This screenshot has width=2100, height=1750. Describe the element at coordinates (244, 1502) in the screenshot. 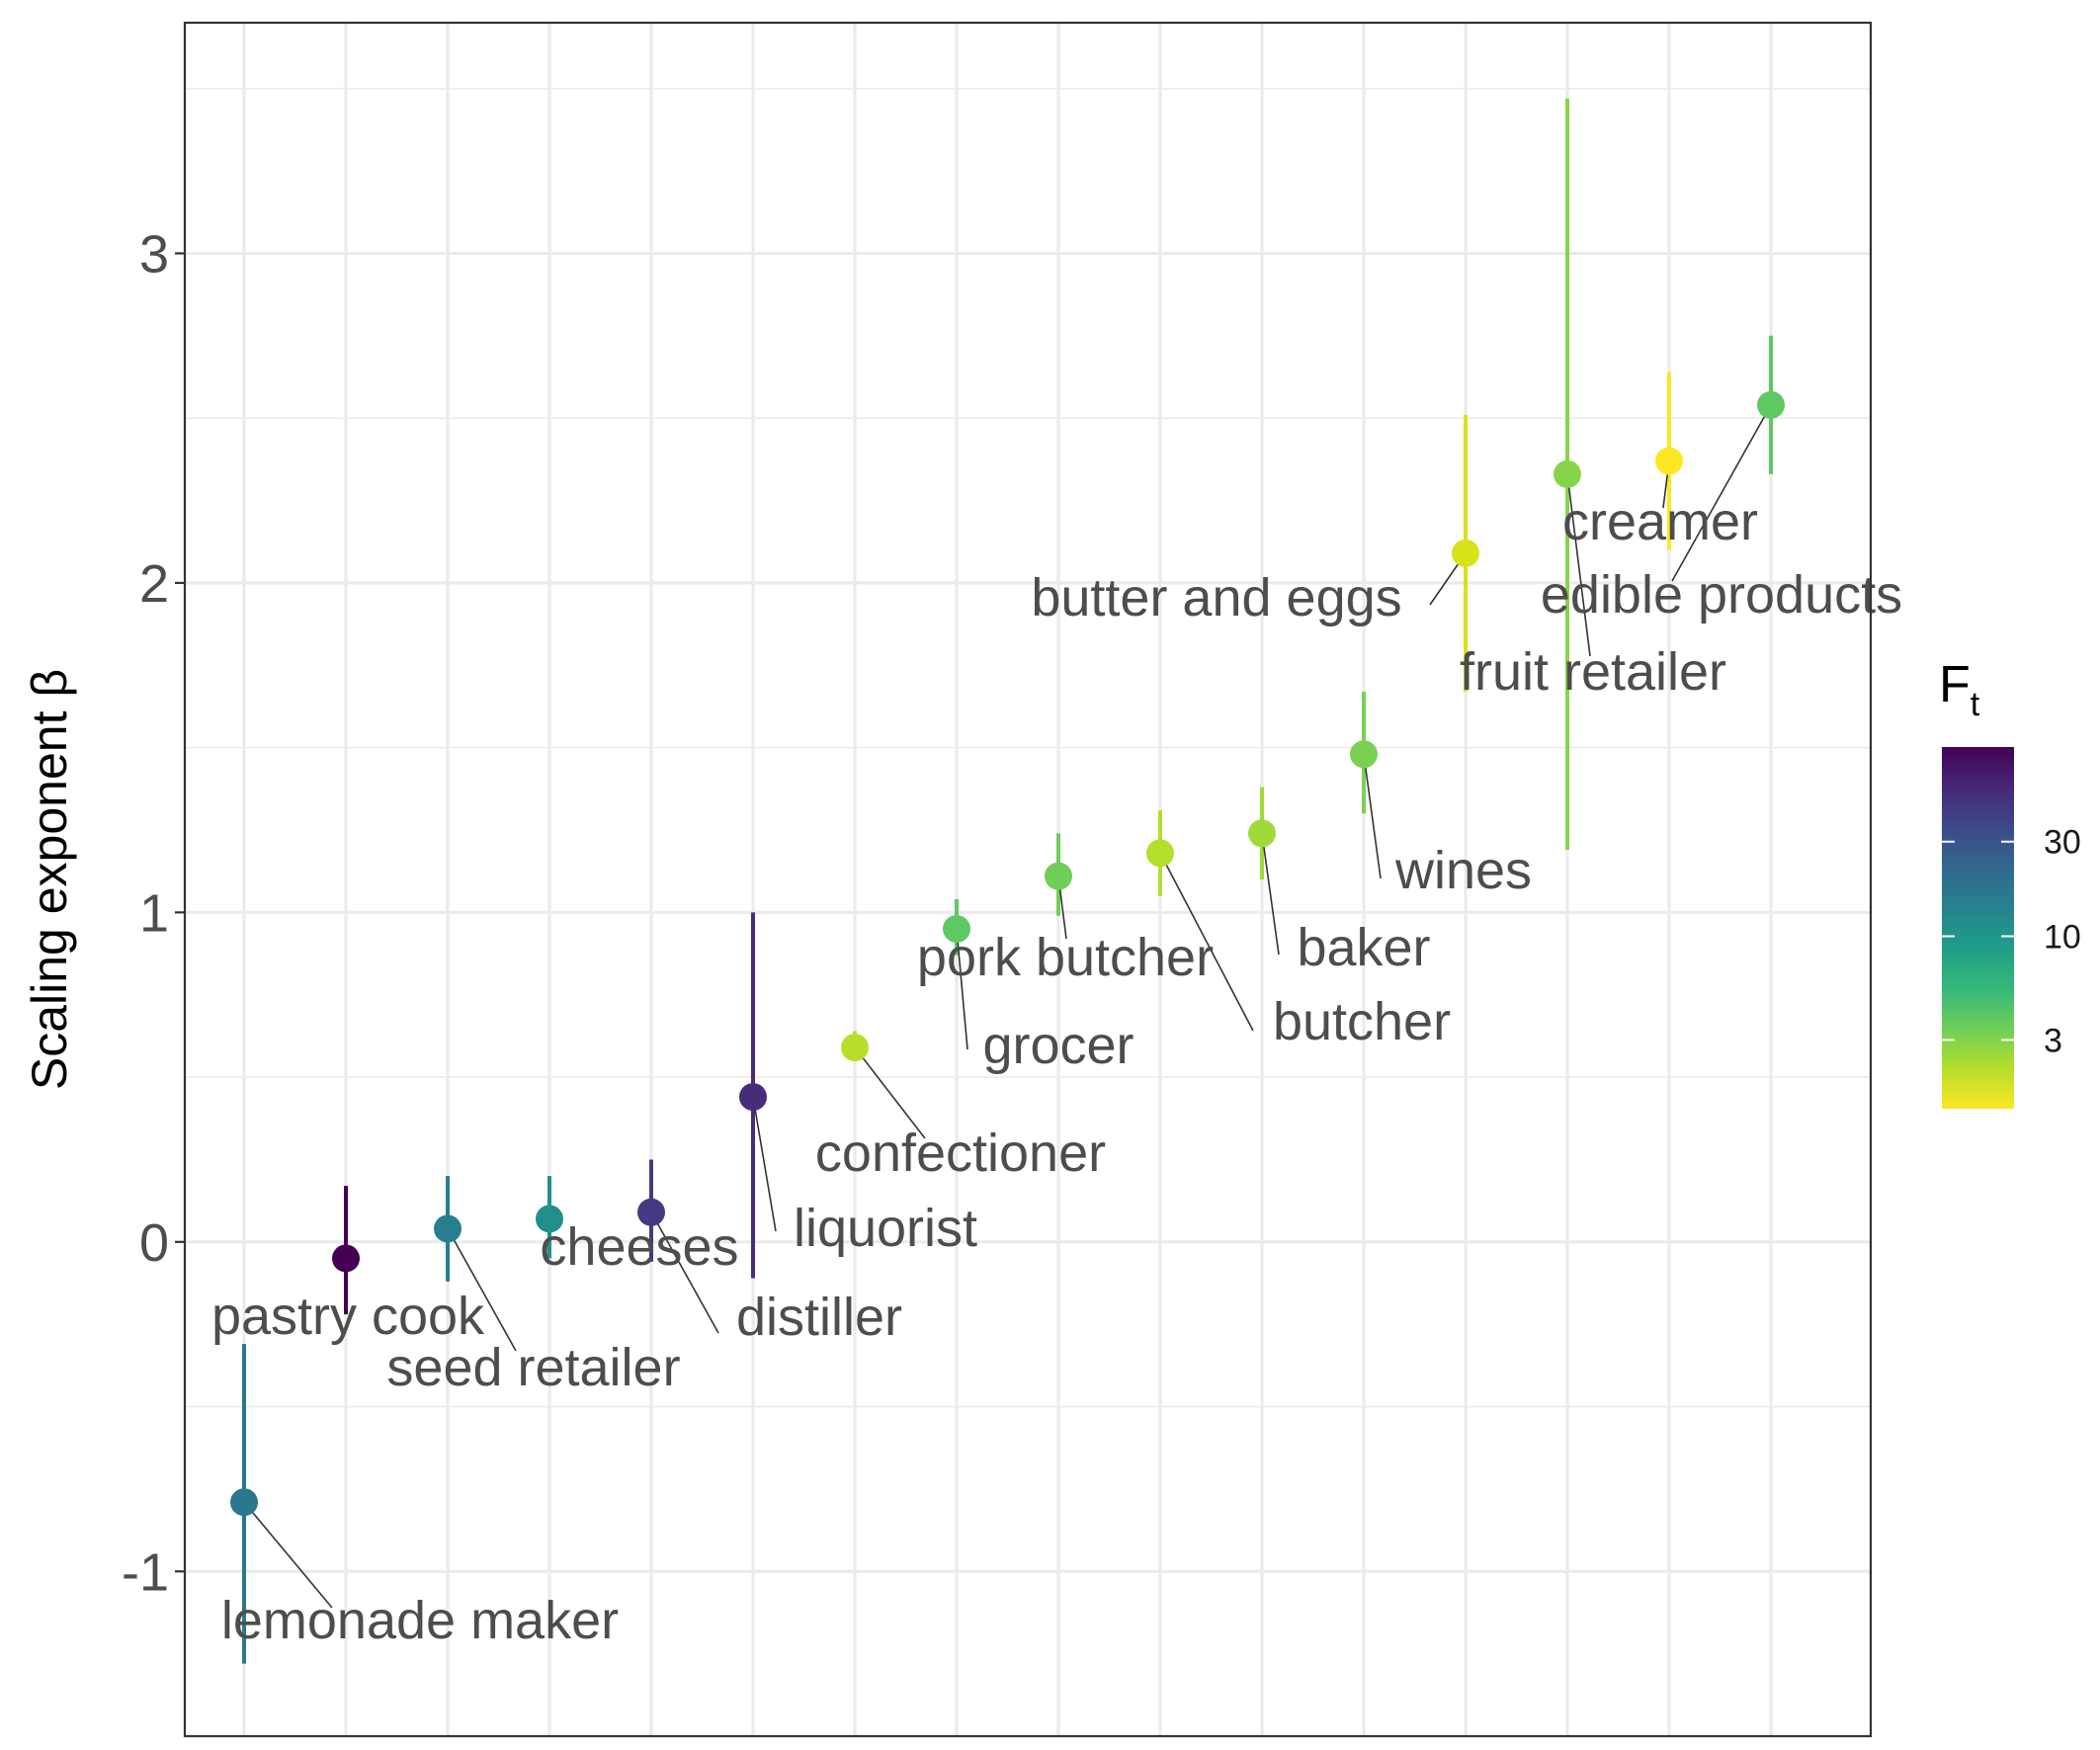

I see `point-lemonade-maker` at that location.